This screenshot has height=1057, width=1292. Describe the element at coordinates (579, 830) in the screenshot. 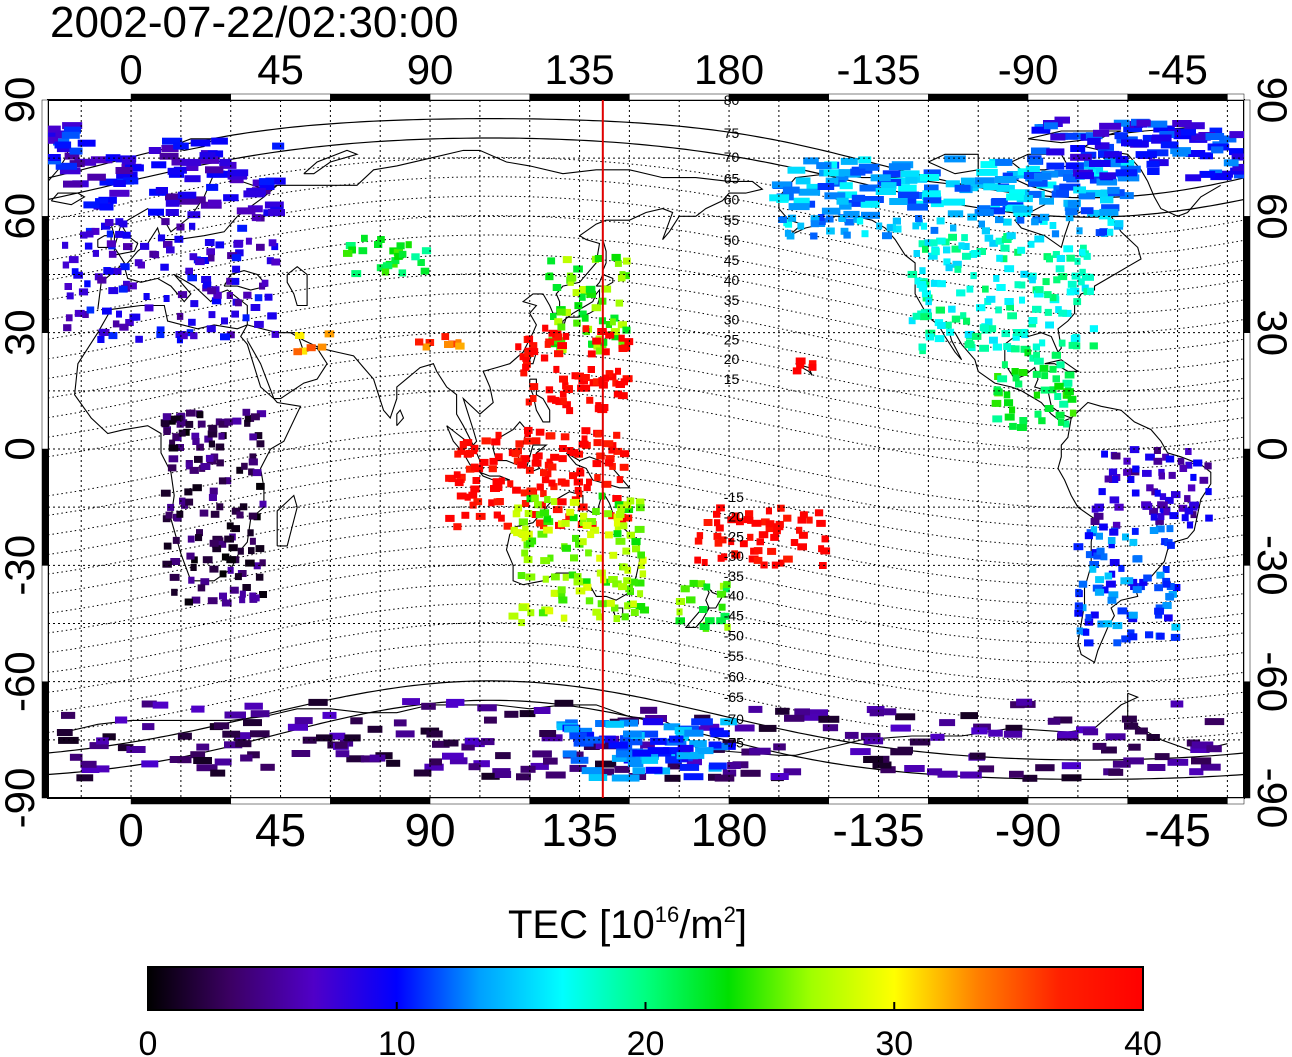

I see `bottom-lon-tick-label: 135` at that location.